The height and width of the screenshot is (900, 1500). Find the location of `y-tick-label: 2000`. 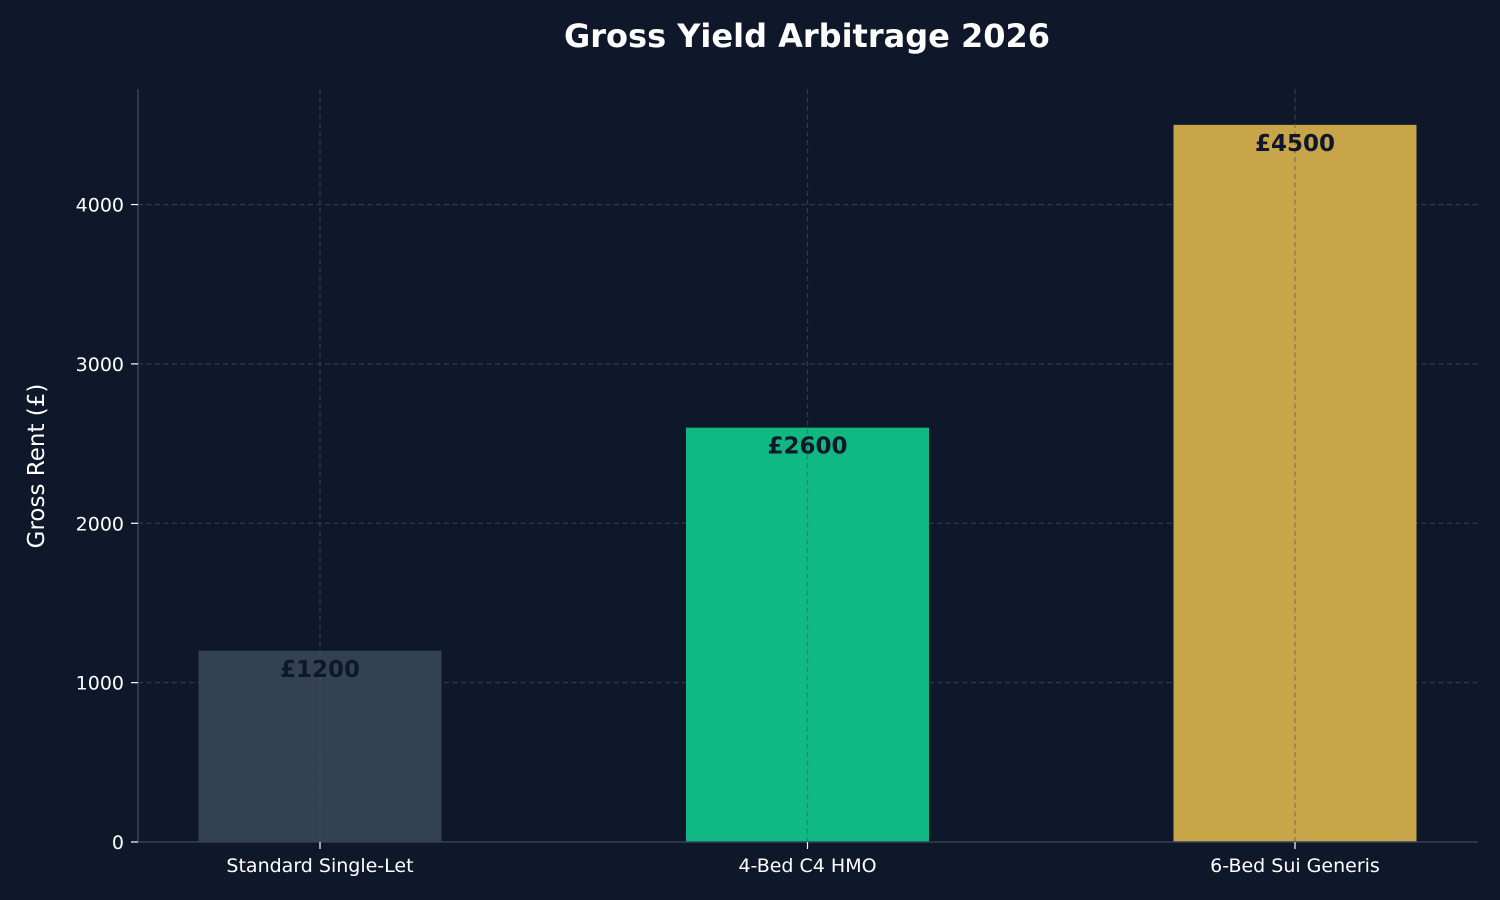

y-tick-label: 2000 is located at coordinates (100, 524).